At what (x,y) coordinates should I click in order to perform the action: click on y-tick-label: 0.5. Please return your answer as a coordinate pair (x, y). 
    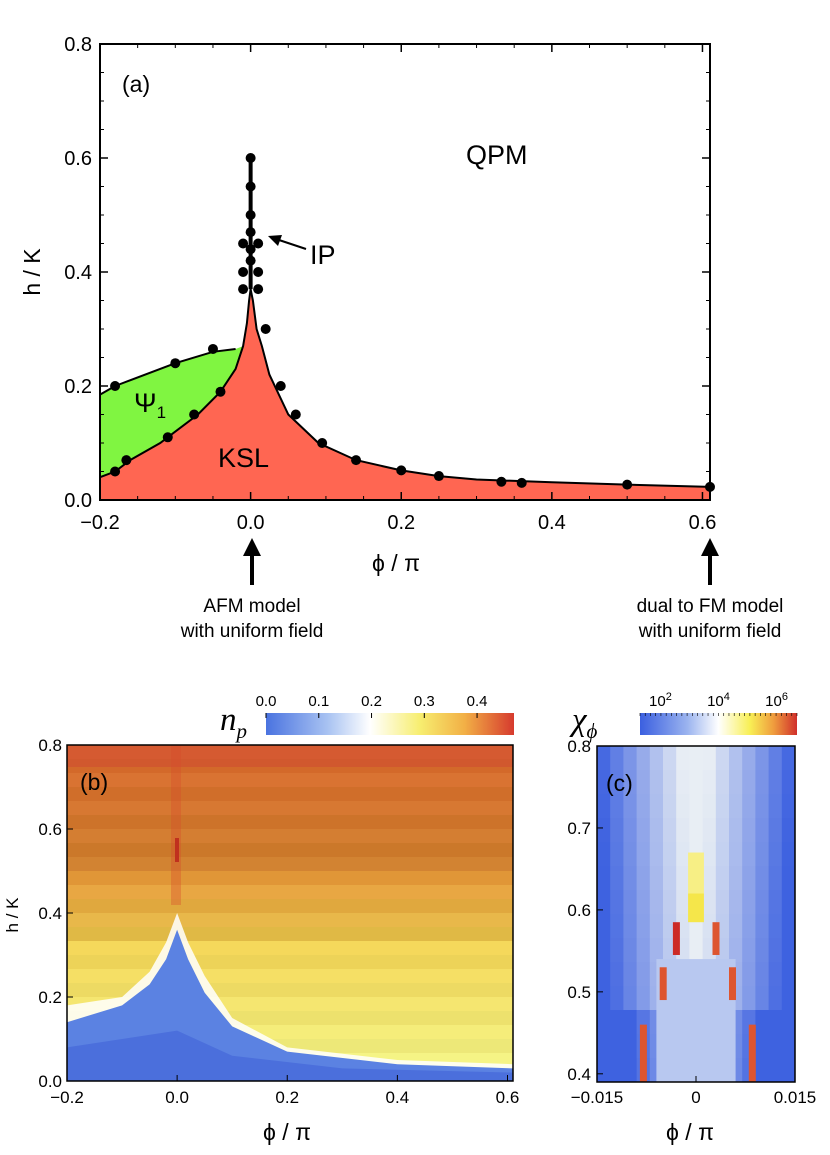
    Looking at the image, I should click on (579, 992).